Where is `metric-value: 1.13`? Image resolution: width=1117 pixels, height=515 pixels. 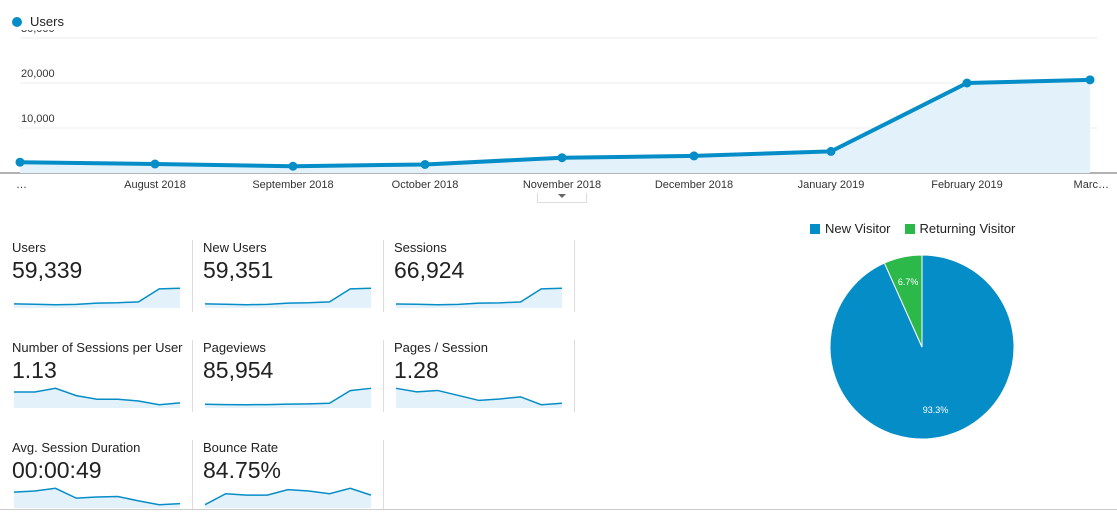
metric-value: 1.13 is located at coordinates (34, 370).